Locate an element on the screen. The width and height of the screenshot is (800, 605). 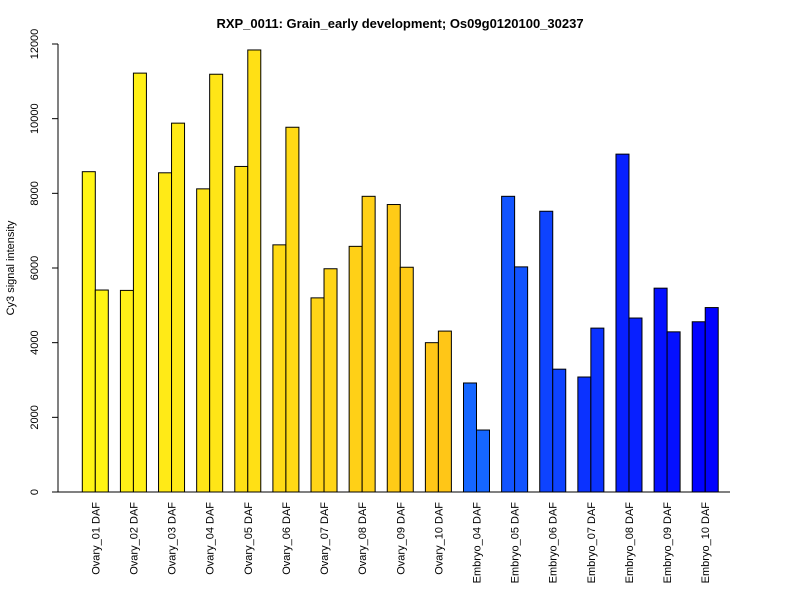
x-tick-label: Ovary_07 DAF is located at coordinates (325, 538).